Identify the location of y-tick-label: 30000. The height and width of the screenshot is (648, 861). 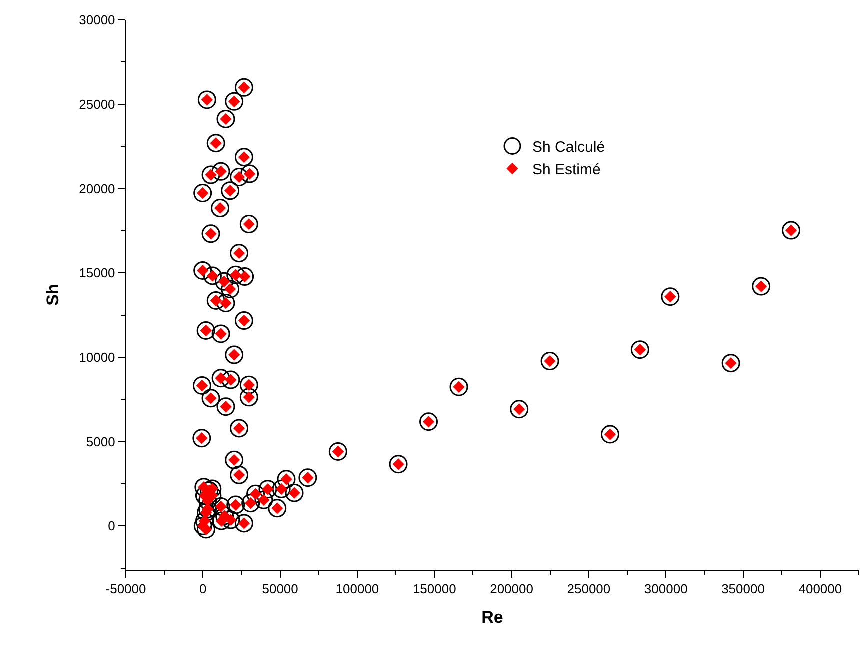
(97, 20).